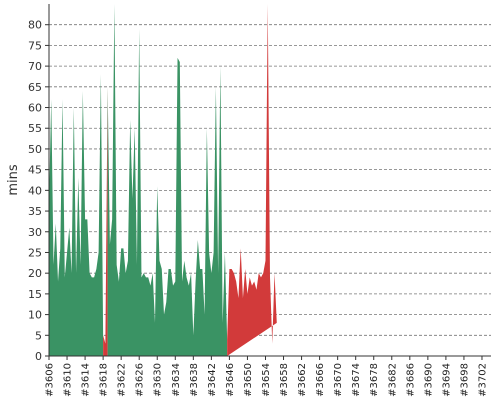 Image resolution: width=500 pixels, height=400 pixels. What do you see at coordinates (35, 252) in the screenshot?
I see `y-tick-label: 25` at bounding box center [35, 252].